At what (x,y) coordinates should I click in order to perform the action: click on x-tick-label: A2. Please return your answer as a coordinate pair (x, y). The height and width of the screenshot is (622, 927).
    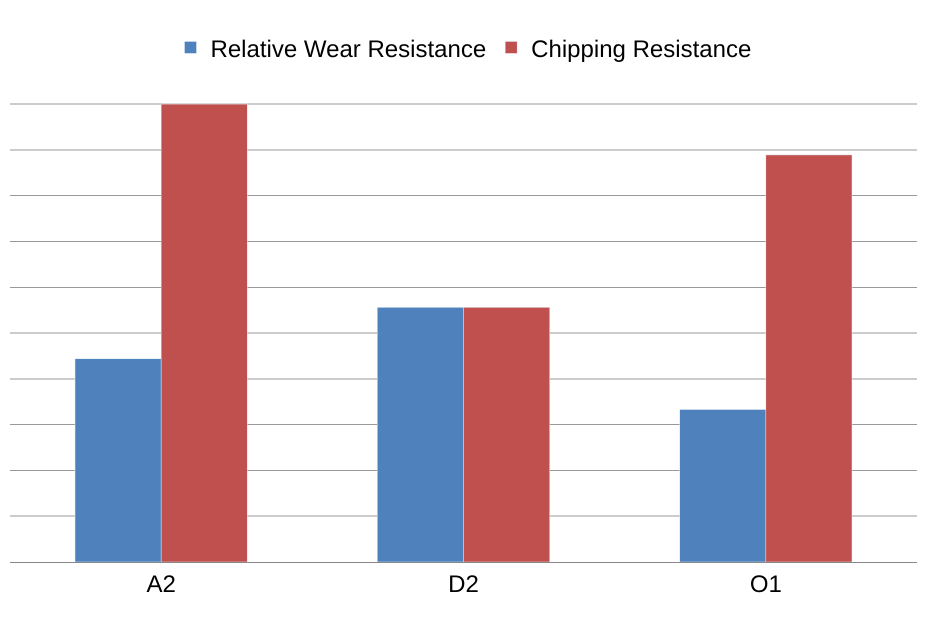
    Looking at the image, I should click on (161, 584).